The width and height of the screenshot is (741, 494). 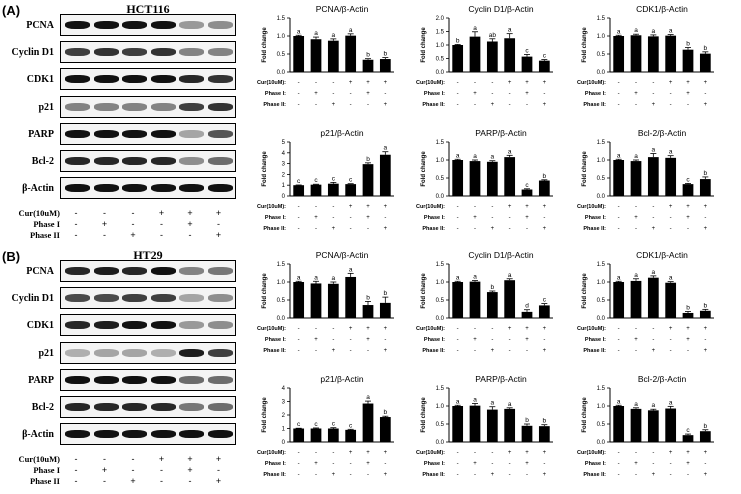 I want to click on chart-title: PCNA/β-Actin, so click(x=342, y=9).